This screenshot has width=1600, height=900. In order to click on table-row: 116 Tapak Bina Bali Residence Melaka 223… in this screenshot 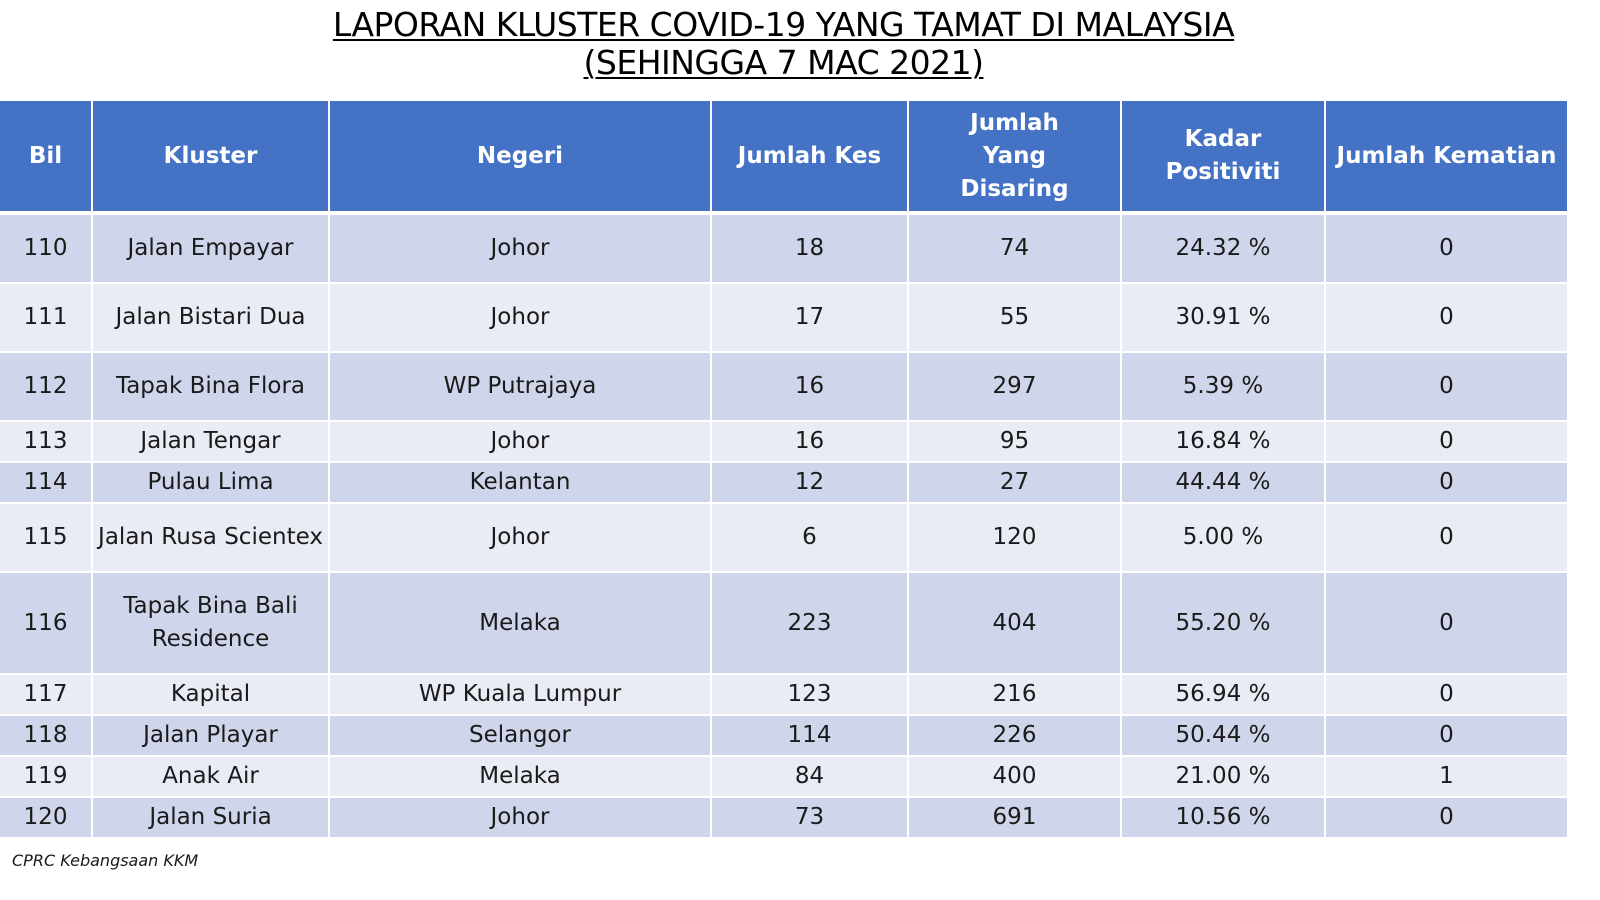, I will do `click(783, 623)`.